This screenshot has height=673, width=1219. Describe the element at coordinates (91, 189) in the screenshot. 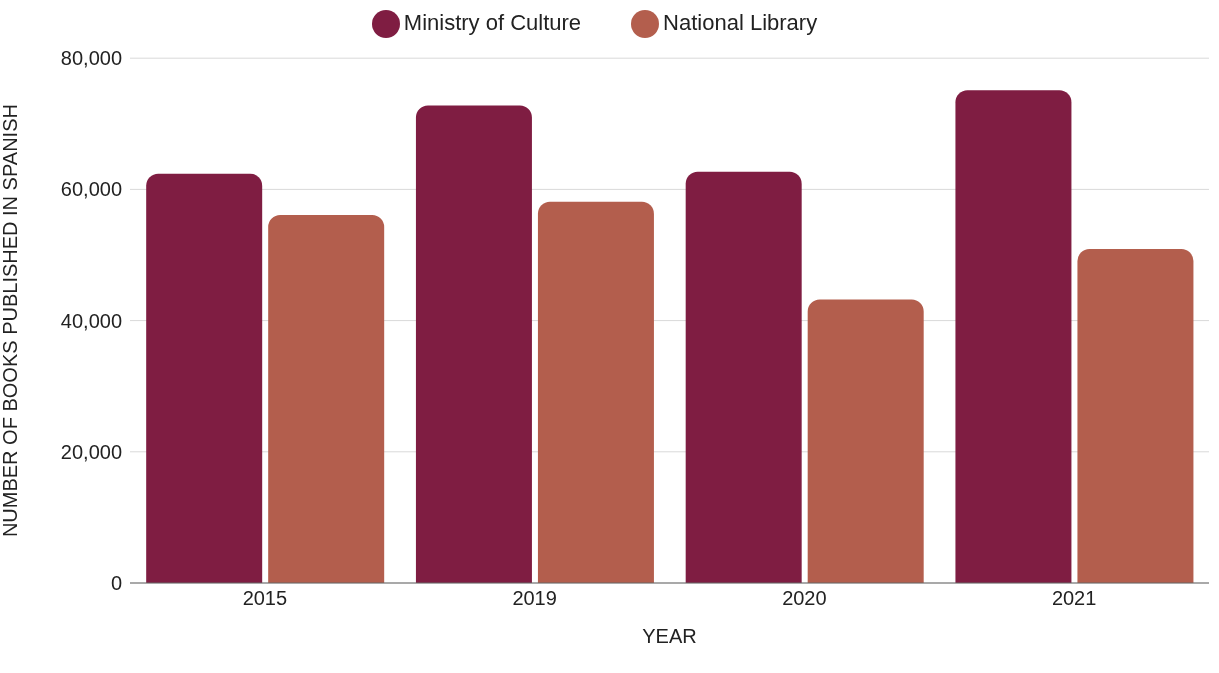

I see `y-tick-label: 60,000` at that location.